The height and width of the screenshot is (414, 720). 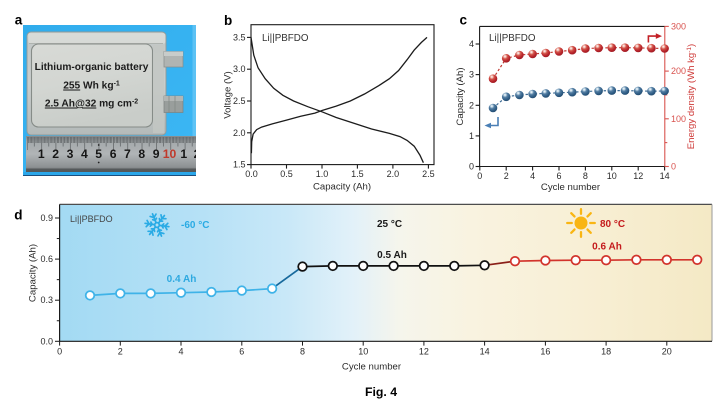 I want to click on svg-text: 0.5, so click(x=286, y=174).